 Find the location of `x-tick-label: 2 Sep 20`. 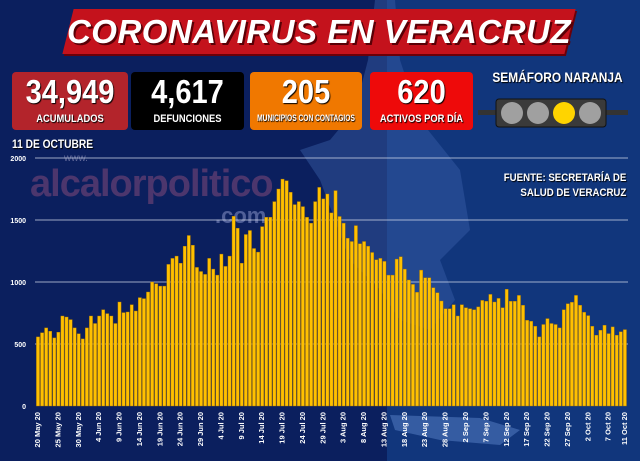

x-tick-label: 2 Sep 20 is located at coordinates (465, 427).